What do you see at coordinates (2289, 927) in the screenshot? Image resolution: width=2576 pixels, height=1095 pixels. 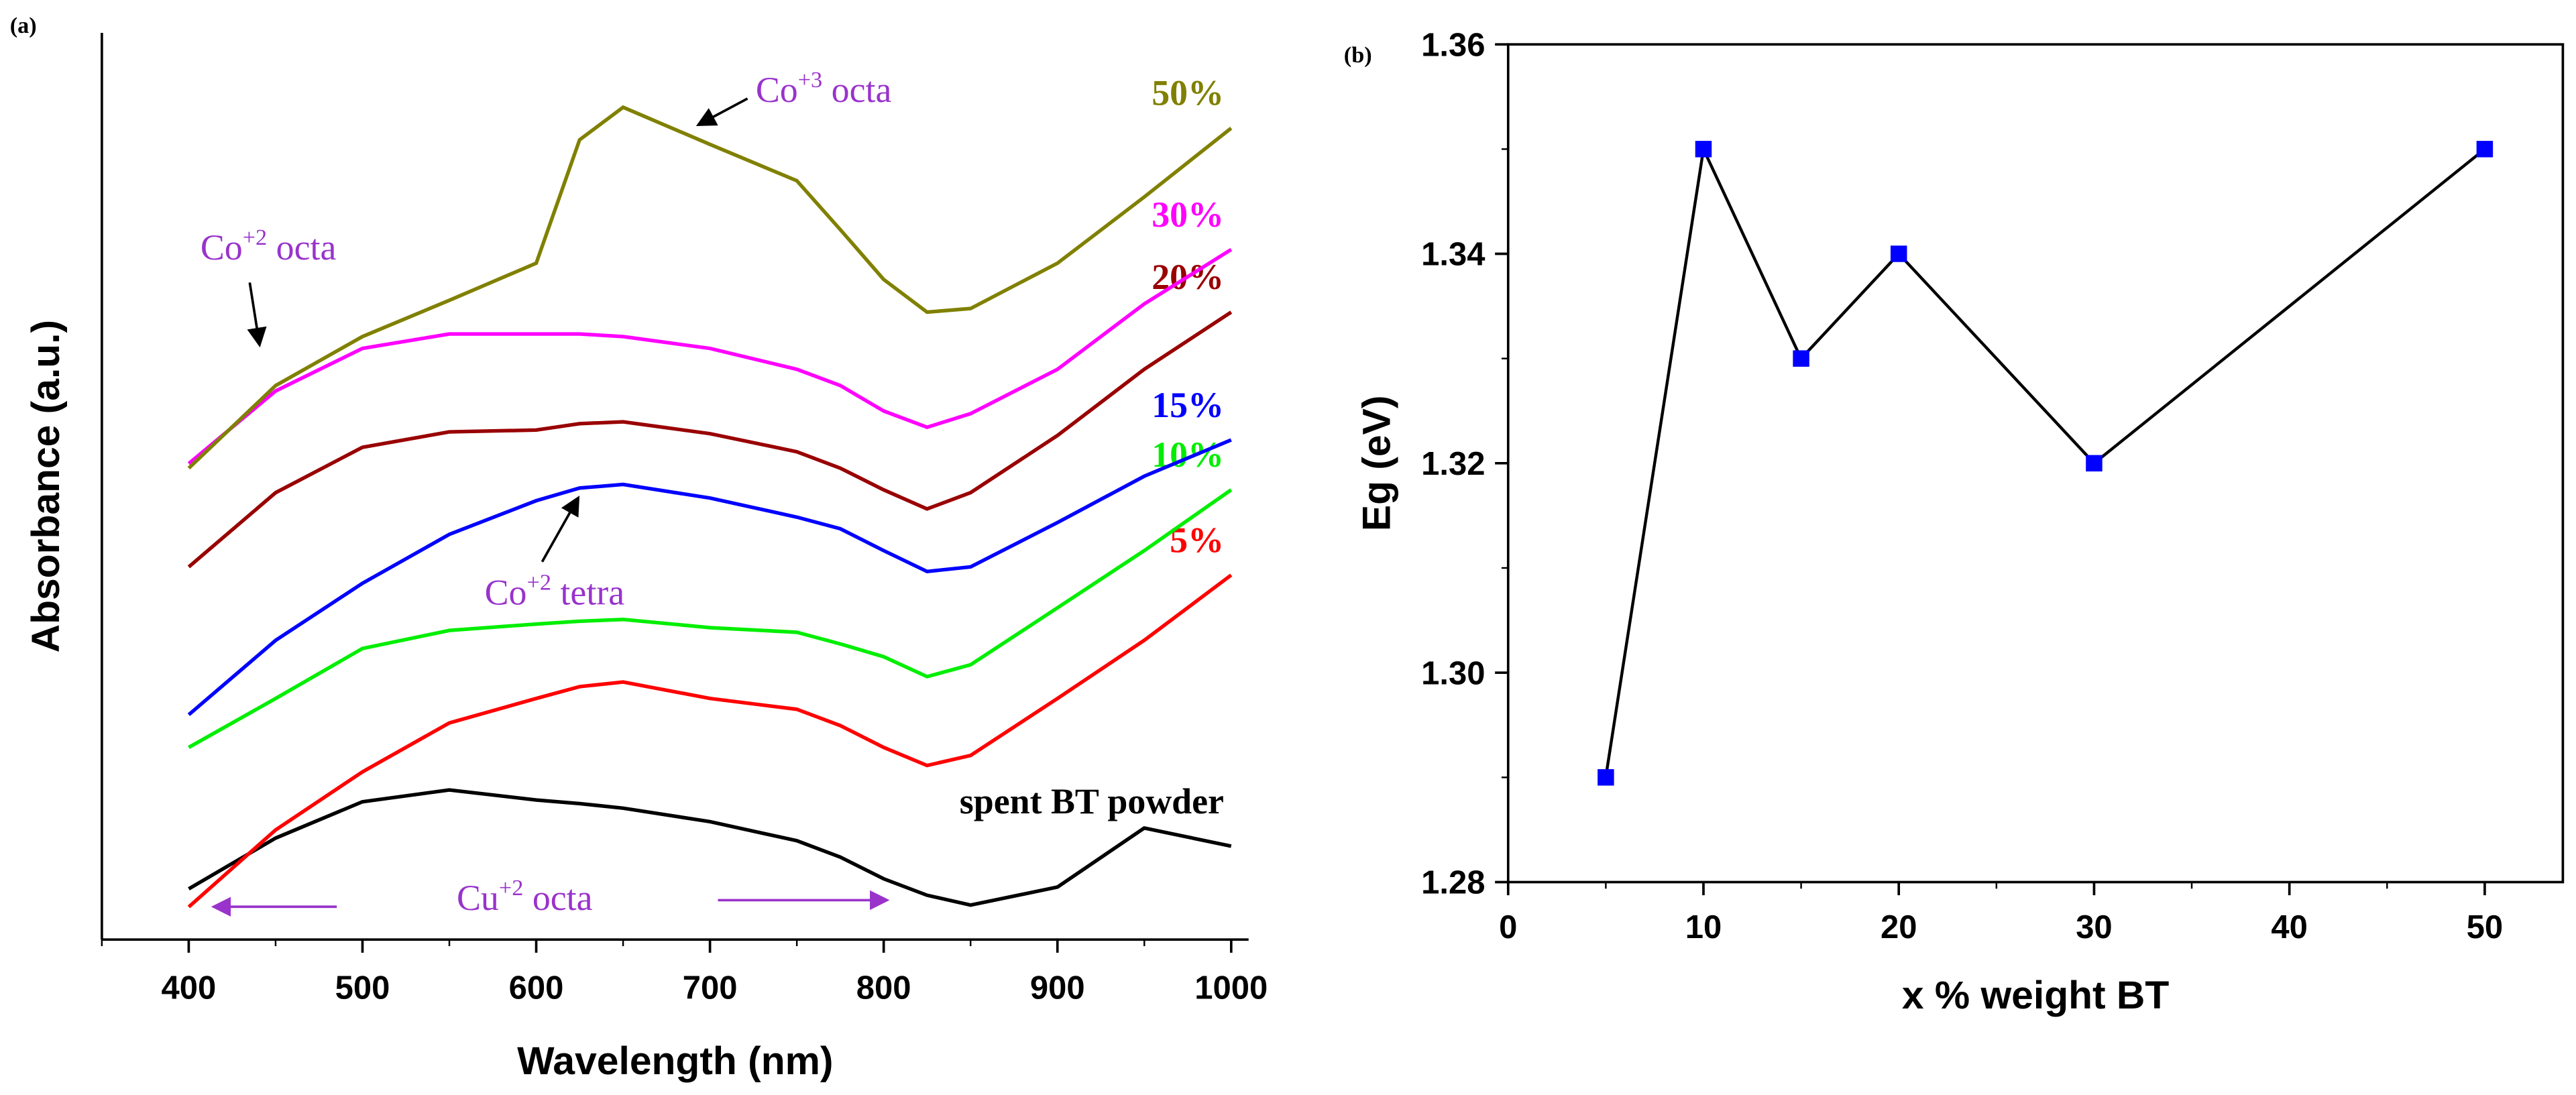 I see `x-tick-label: 40` at bounding box center [2289, 927].